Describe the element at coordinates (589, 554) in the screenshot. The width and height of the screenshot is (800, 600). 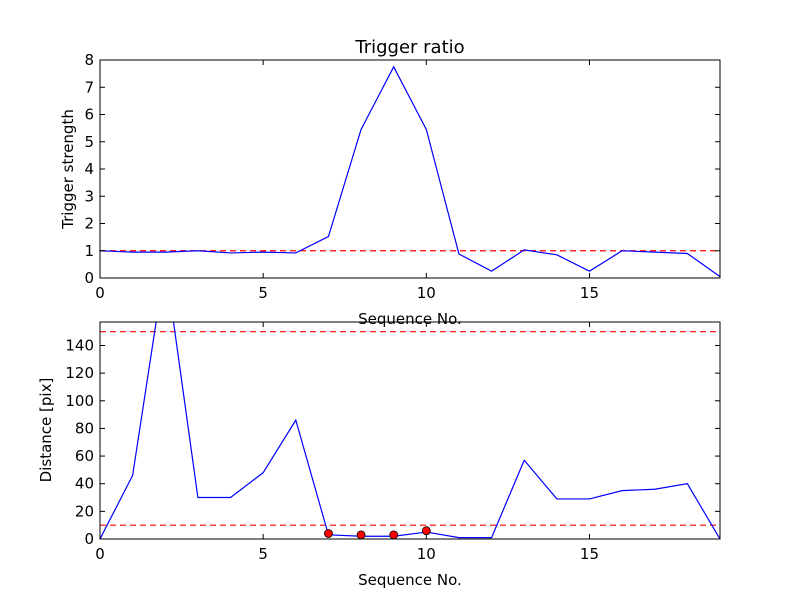
I see `chart-bottom-xtick-label: 15` at that location.